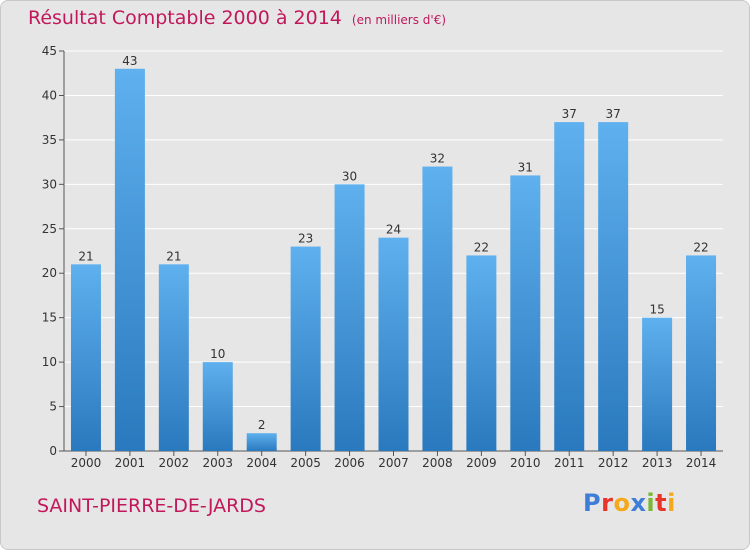 The image size is (750, 550). I want to click on x-tick-label: 2014, so click(701, 463).